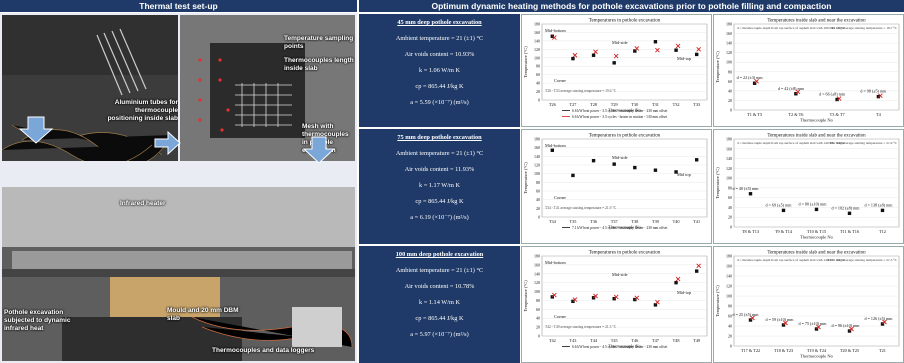 The width and height of the screenshot is (904, 363). Describe the element at coordinates (537, 282) in the screenshot. I see `y-tick-label: 120` at that location.